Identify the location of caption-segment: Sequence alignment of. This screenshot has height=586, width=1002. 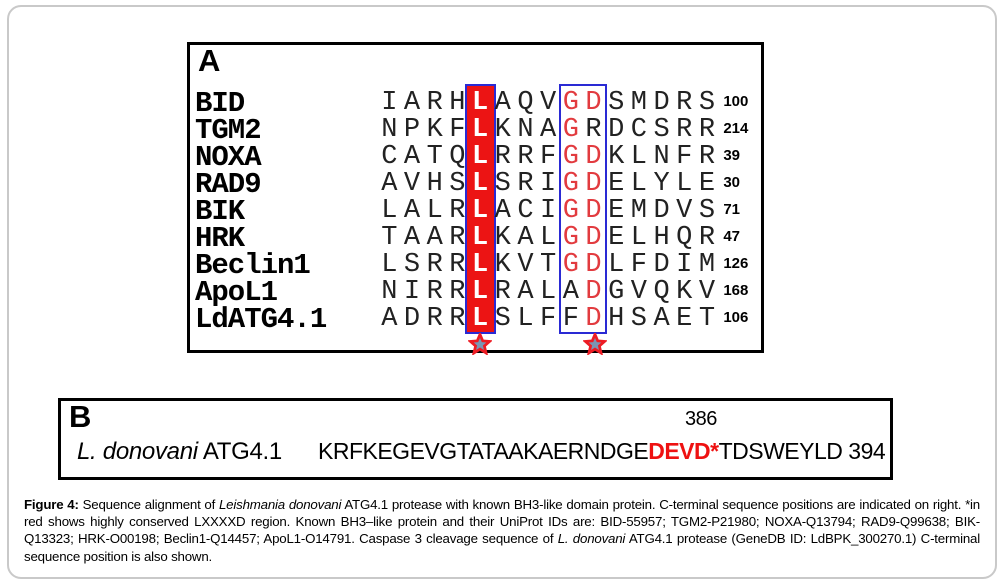
(150, 504).